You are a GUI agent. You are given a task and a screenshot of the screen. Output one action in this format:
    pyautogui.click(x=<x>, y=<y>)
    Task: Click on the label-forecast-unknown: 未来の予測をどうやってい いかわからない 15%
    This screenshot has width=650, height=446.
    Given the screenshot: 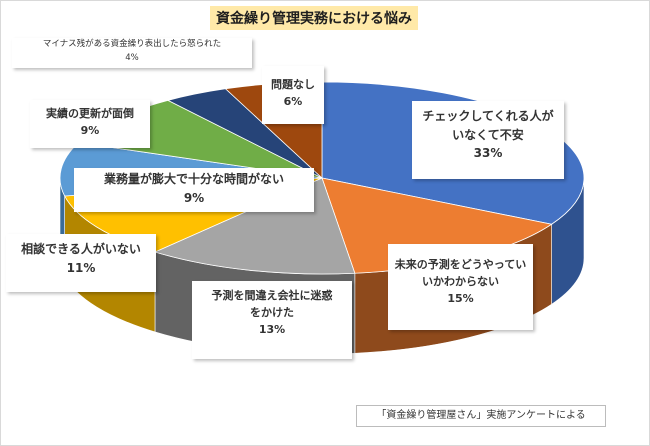 What is the action you would take?
    pyautogui.click(x=460, y=287)
    